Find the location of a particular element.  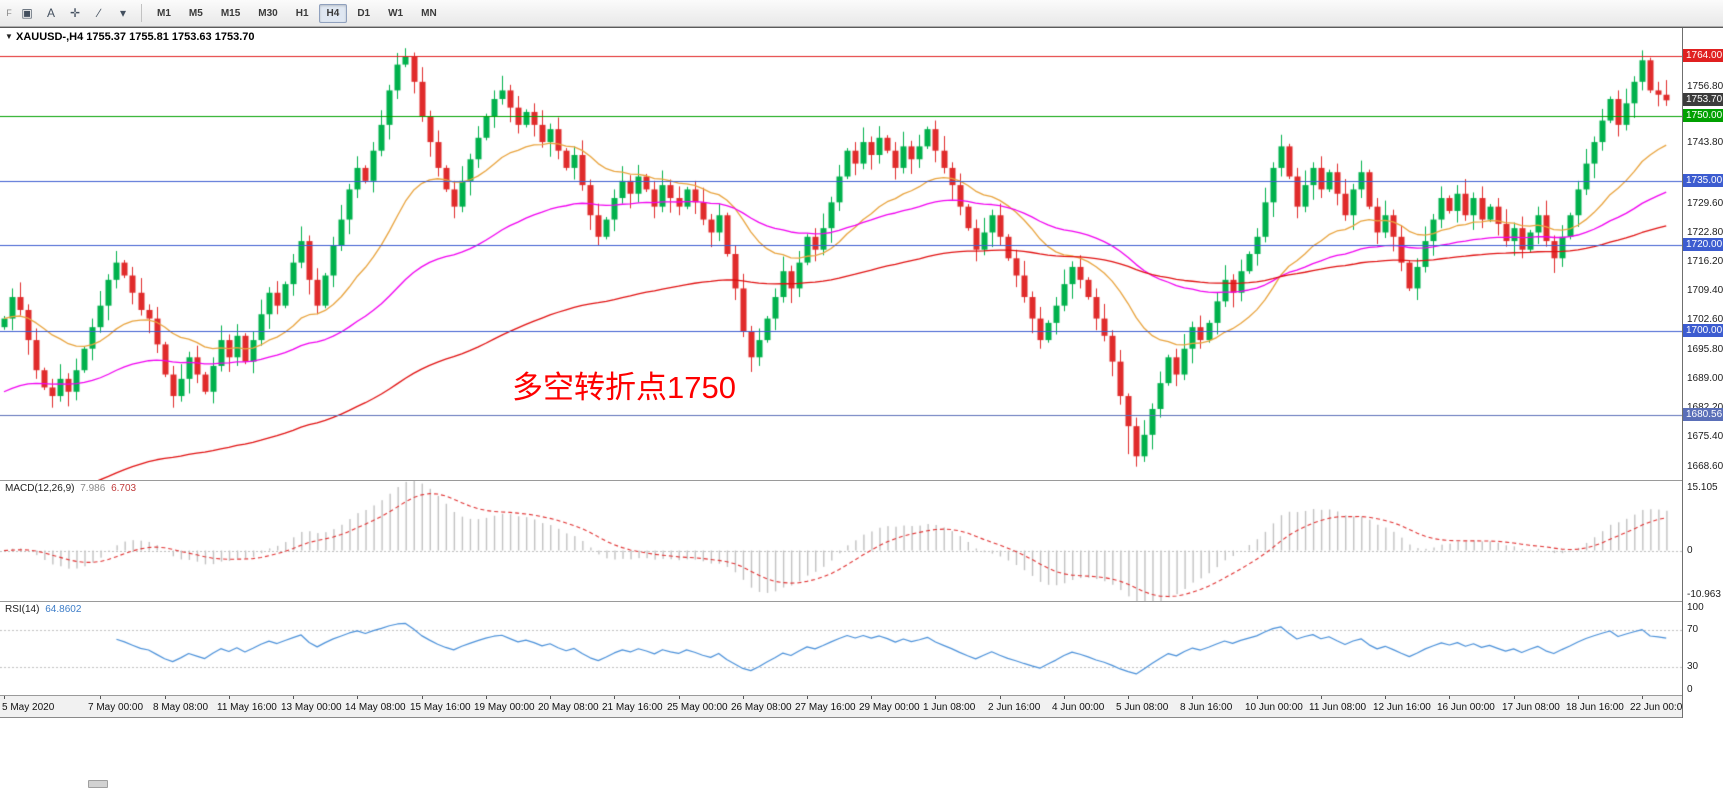

time-axis-label: 14 May 08:00 is located at coordinates (375, 707).